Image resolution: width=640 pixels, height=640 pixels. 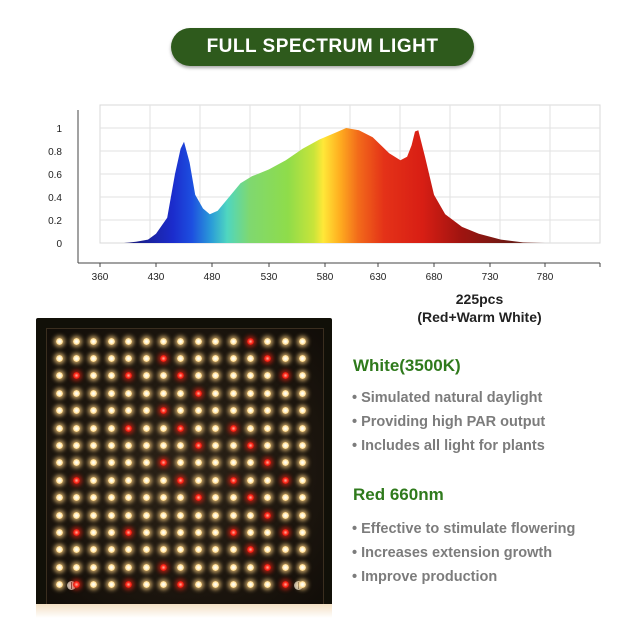 What do you see at coordinates (55, 152) in the screenshot?
I see `y-tick-label: 0.8` at bounding box center [55, 152].